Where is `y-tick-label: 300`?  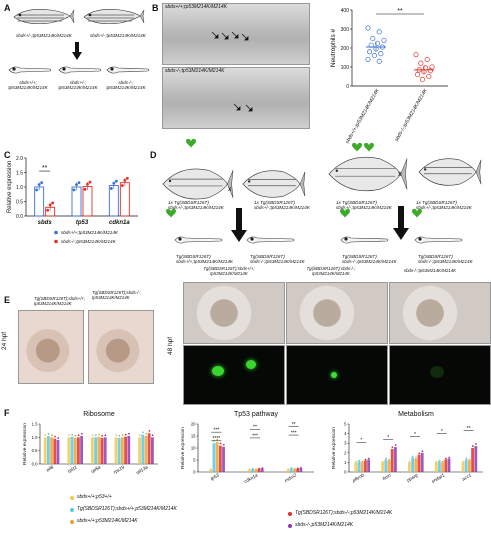
y-tick-label: 300 is located at coordinates (345, 30).